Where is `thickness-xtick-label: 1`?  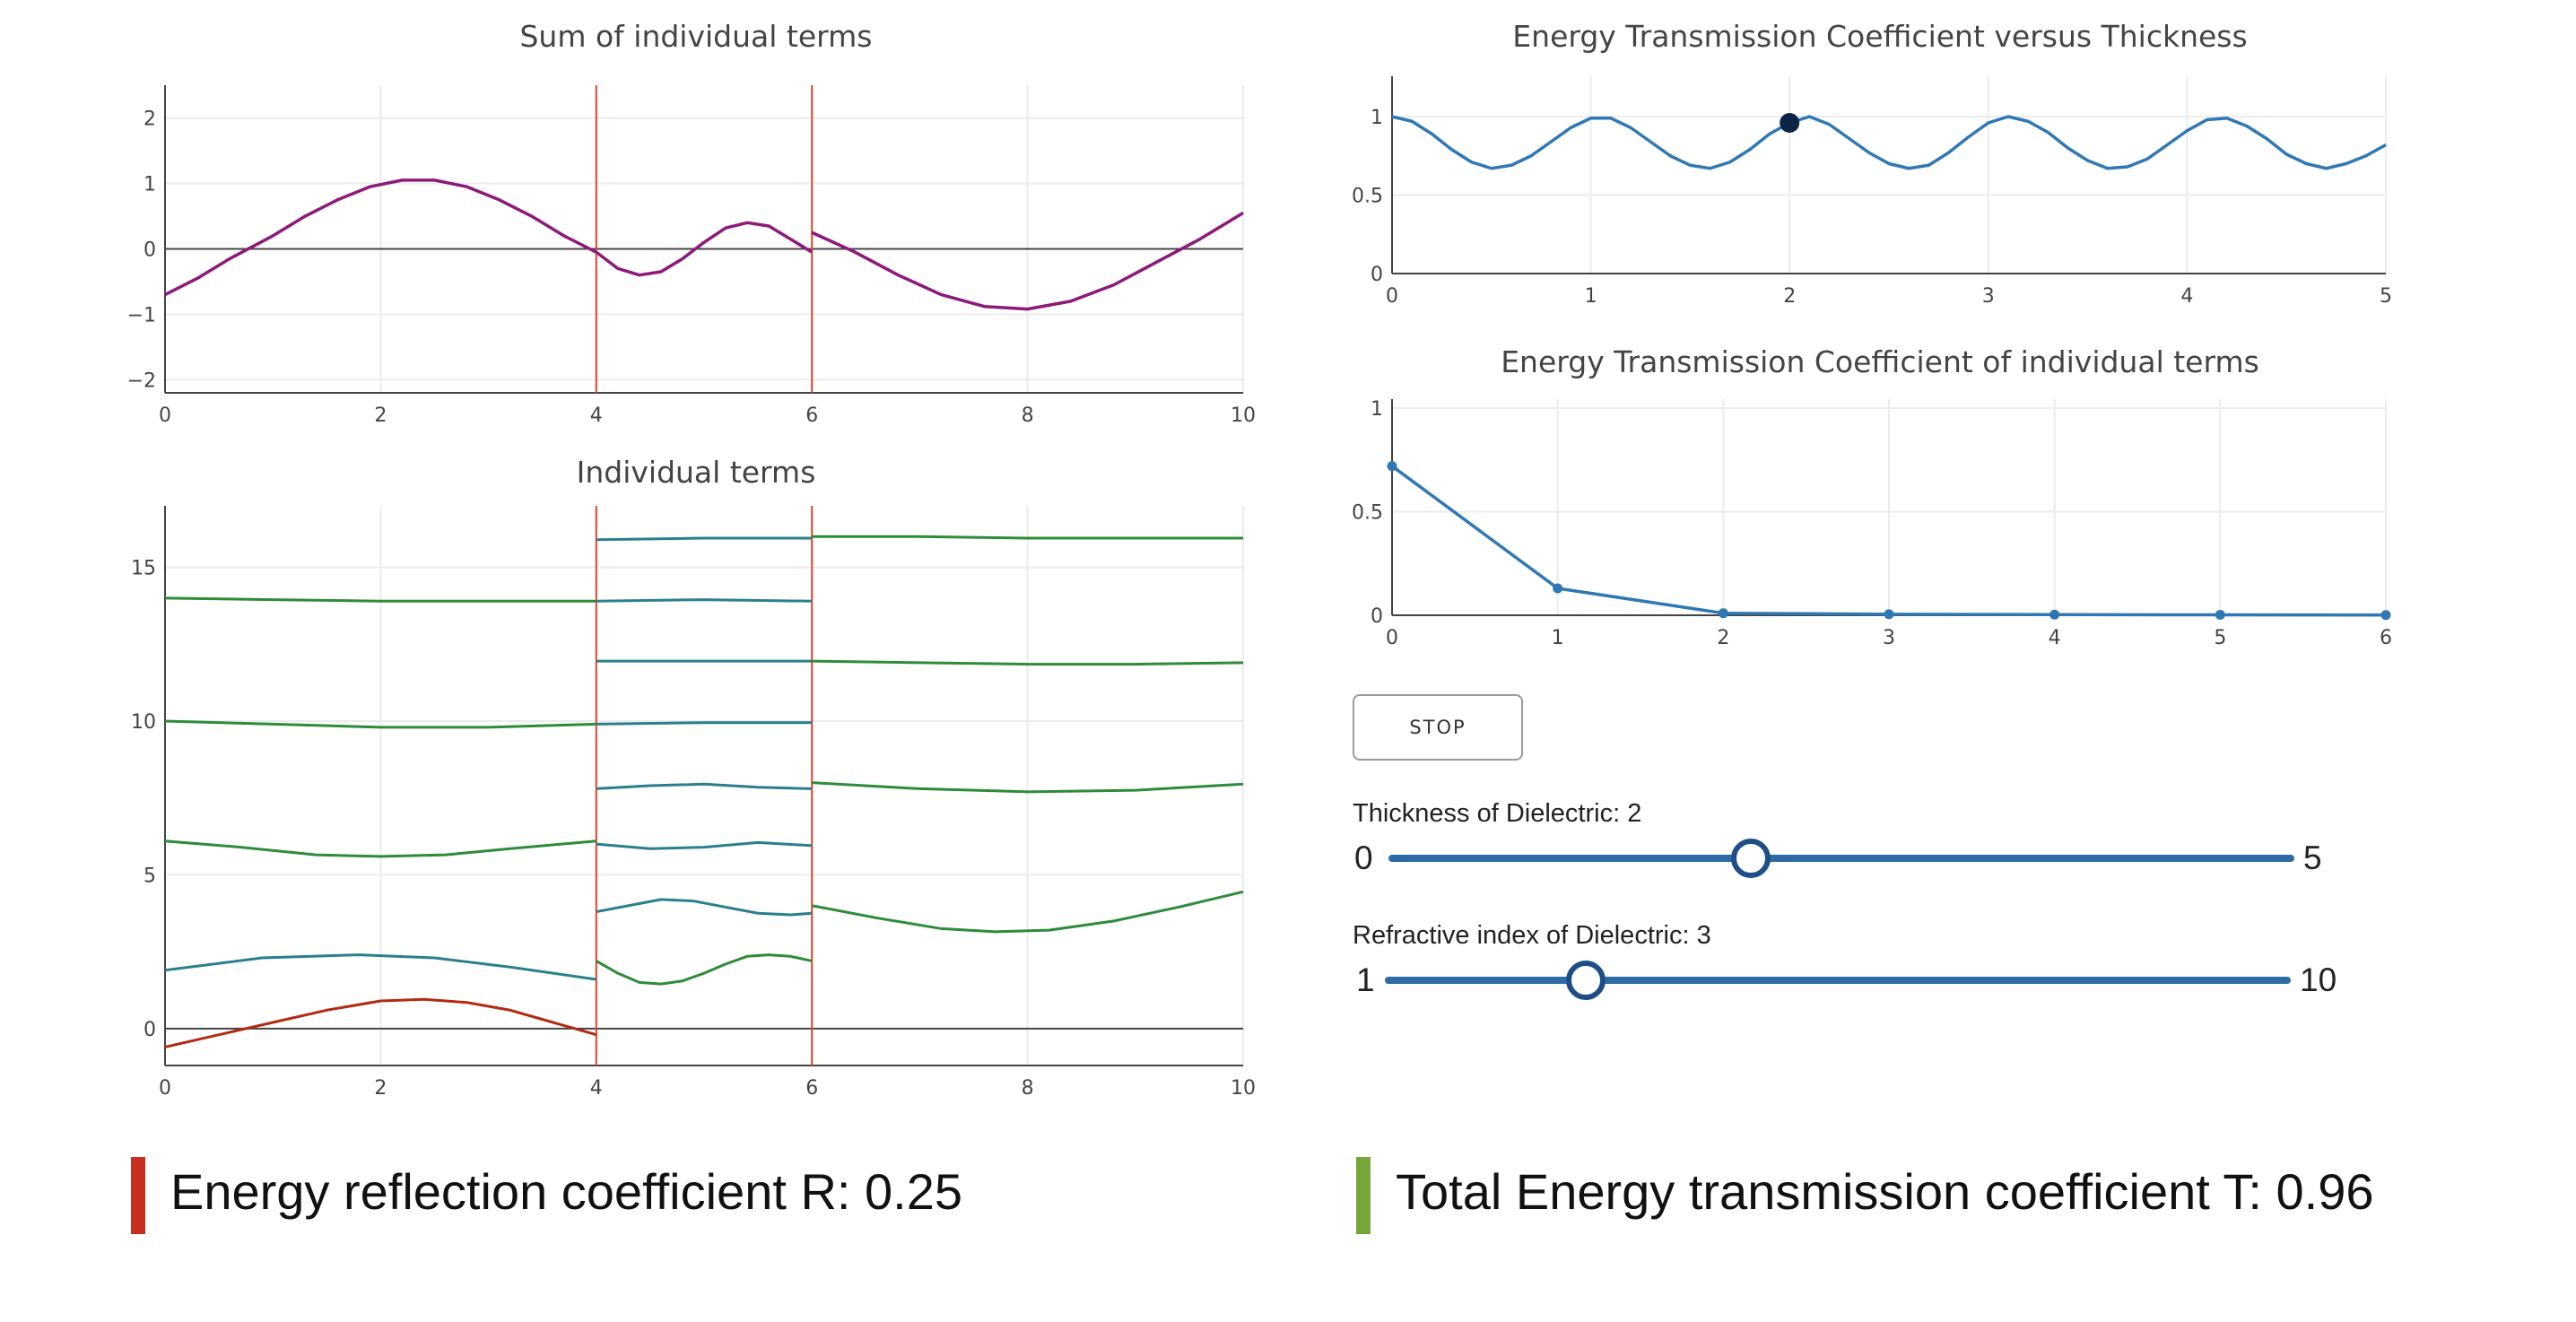
thickness-xtick-label: 1 is located at coordinates (1591, 296).